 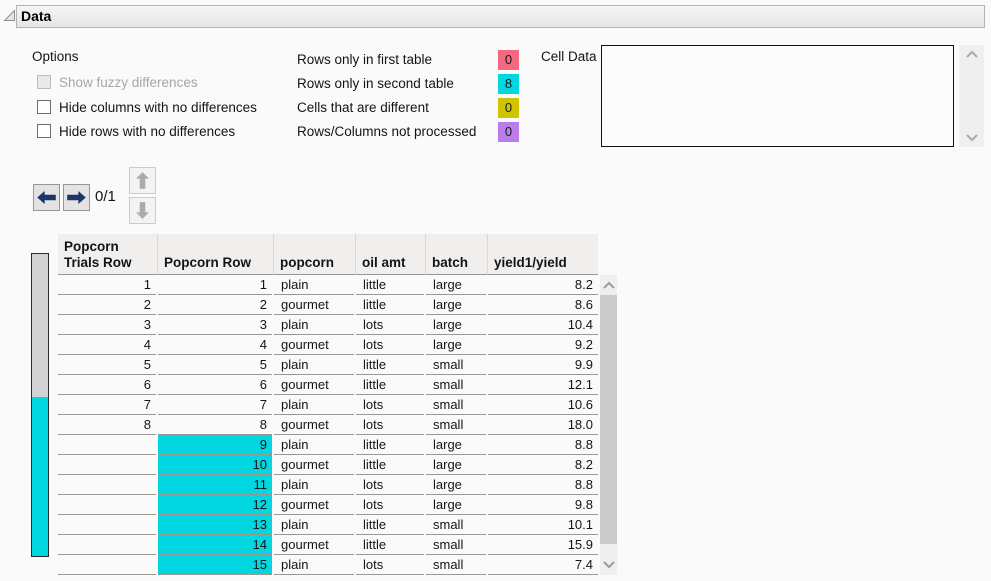 What do you see at coordinates (215, 565) in the screenshot?
I see `table-cell: 15` at bounding box center [215, 565].